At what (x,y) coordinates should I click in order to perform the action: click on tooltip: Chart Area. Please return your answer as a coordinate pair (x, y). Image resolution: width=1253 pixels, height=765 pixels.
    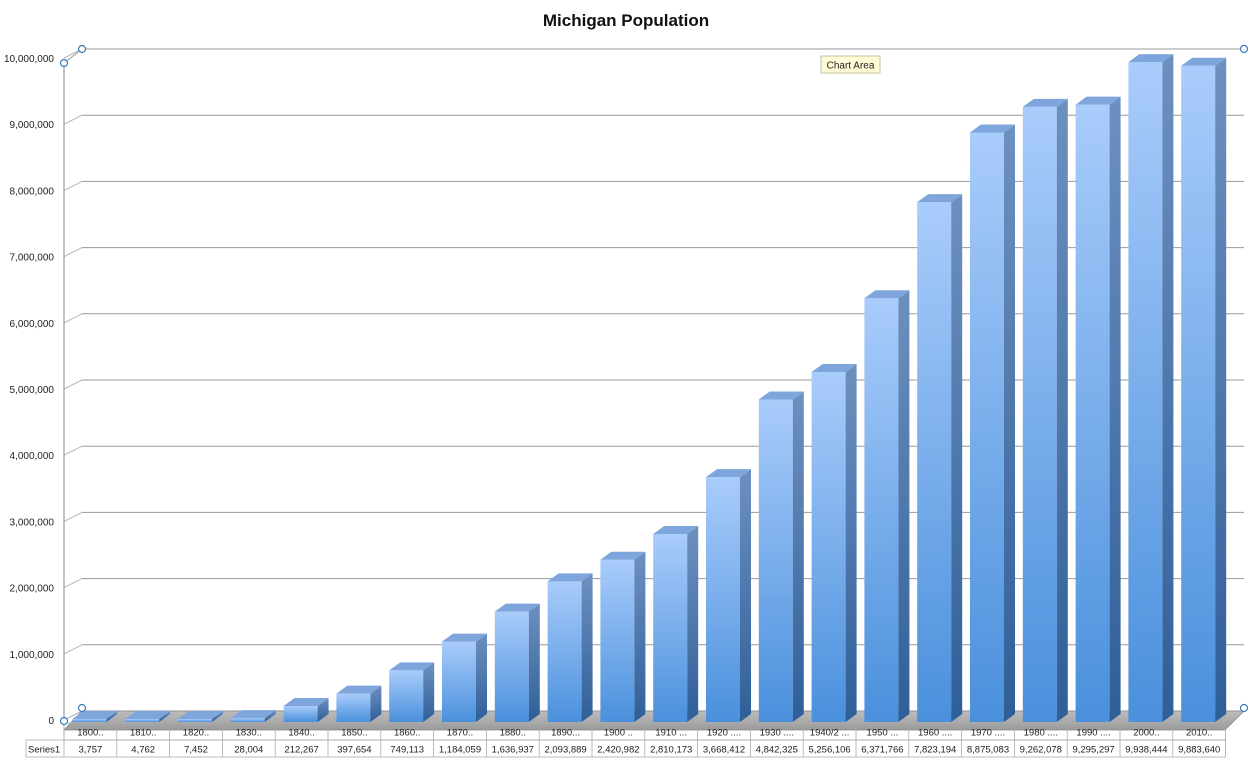
    Looking at the image, I should click on (850, 64).